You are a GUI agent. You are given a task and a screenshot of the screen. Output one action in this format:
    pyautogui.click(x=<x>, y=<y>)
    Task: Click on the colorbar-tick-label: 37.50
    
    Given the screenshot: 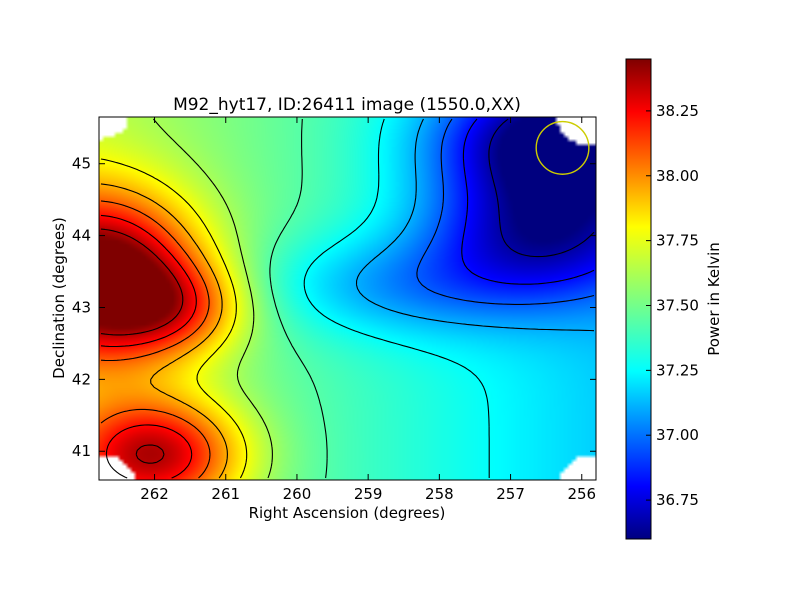 What is the action you would take?
    pyautogui.click(x=677, y=305)
    